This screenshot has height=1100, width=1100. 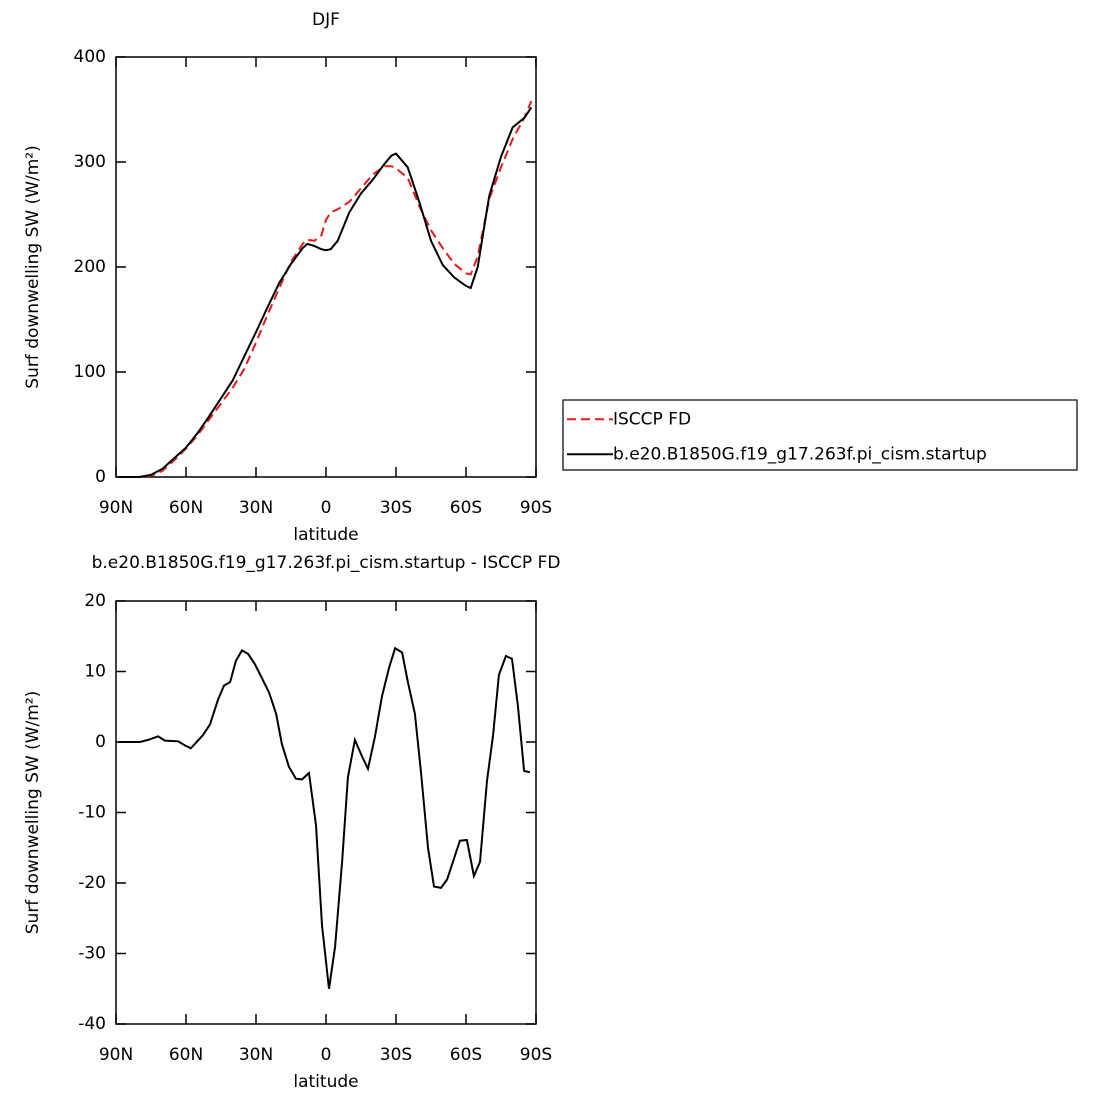 I want to click on y-tick-label: -20, so click(x=92, y=883).